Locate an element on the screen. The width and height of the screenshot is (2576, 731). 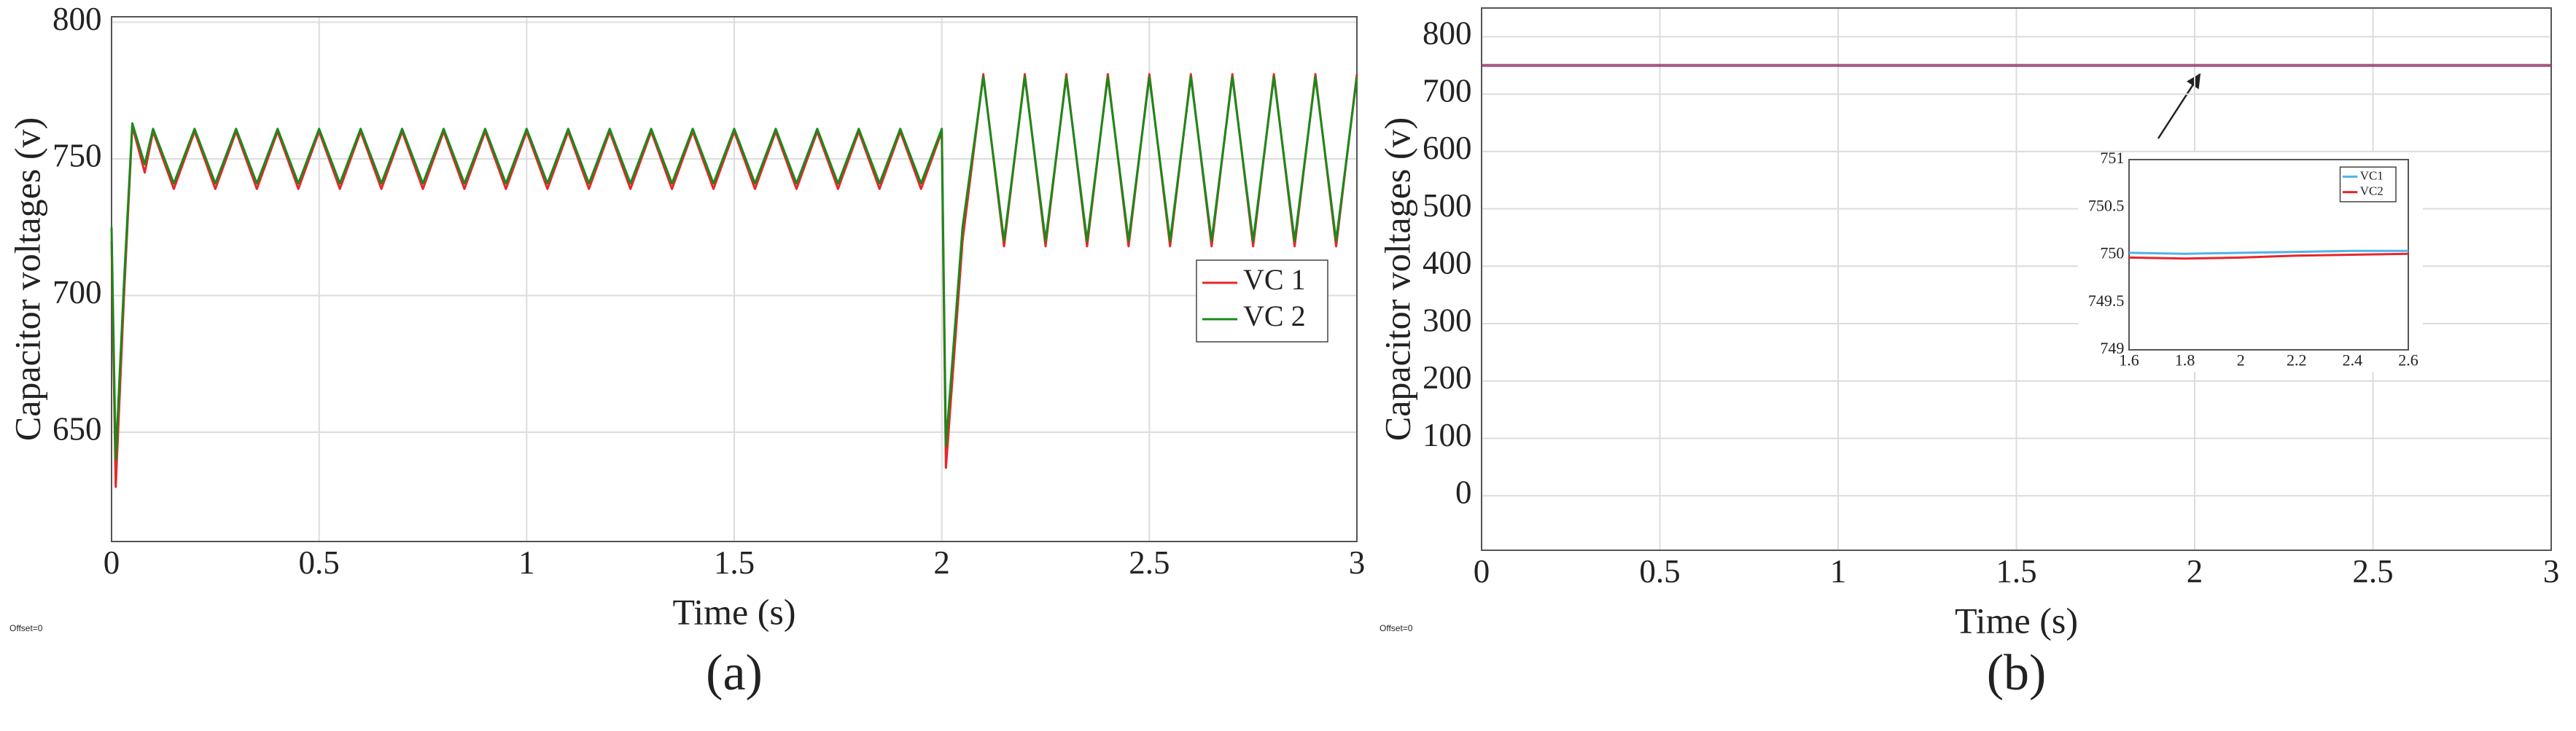
panel-label: (b) is located at coordinates (2017, 673).